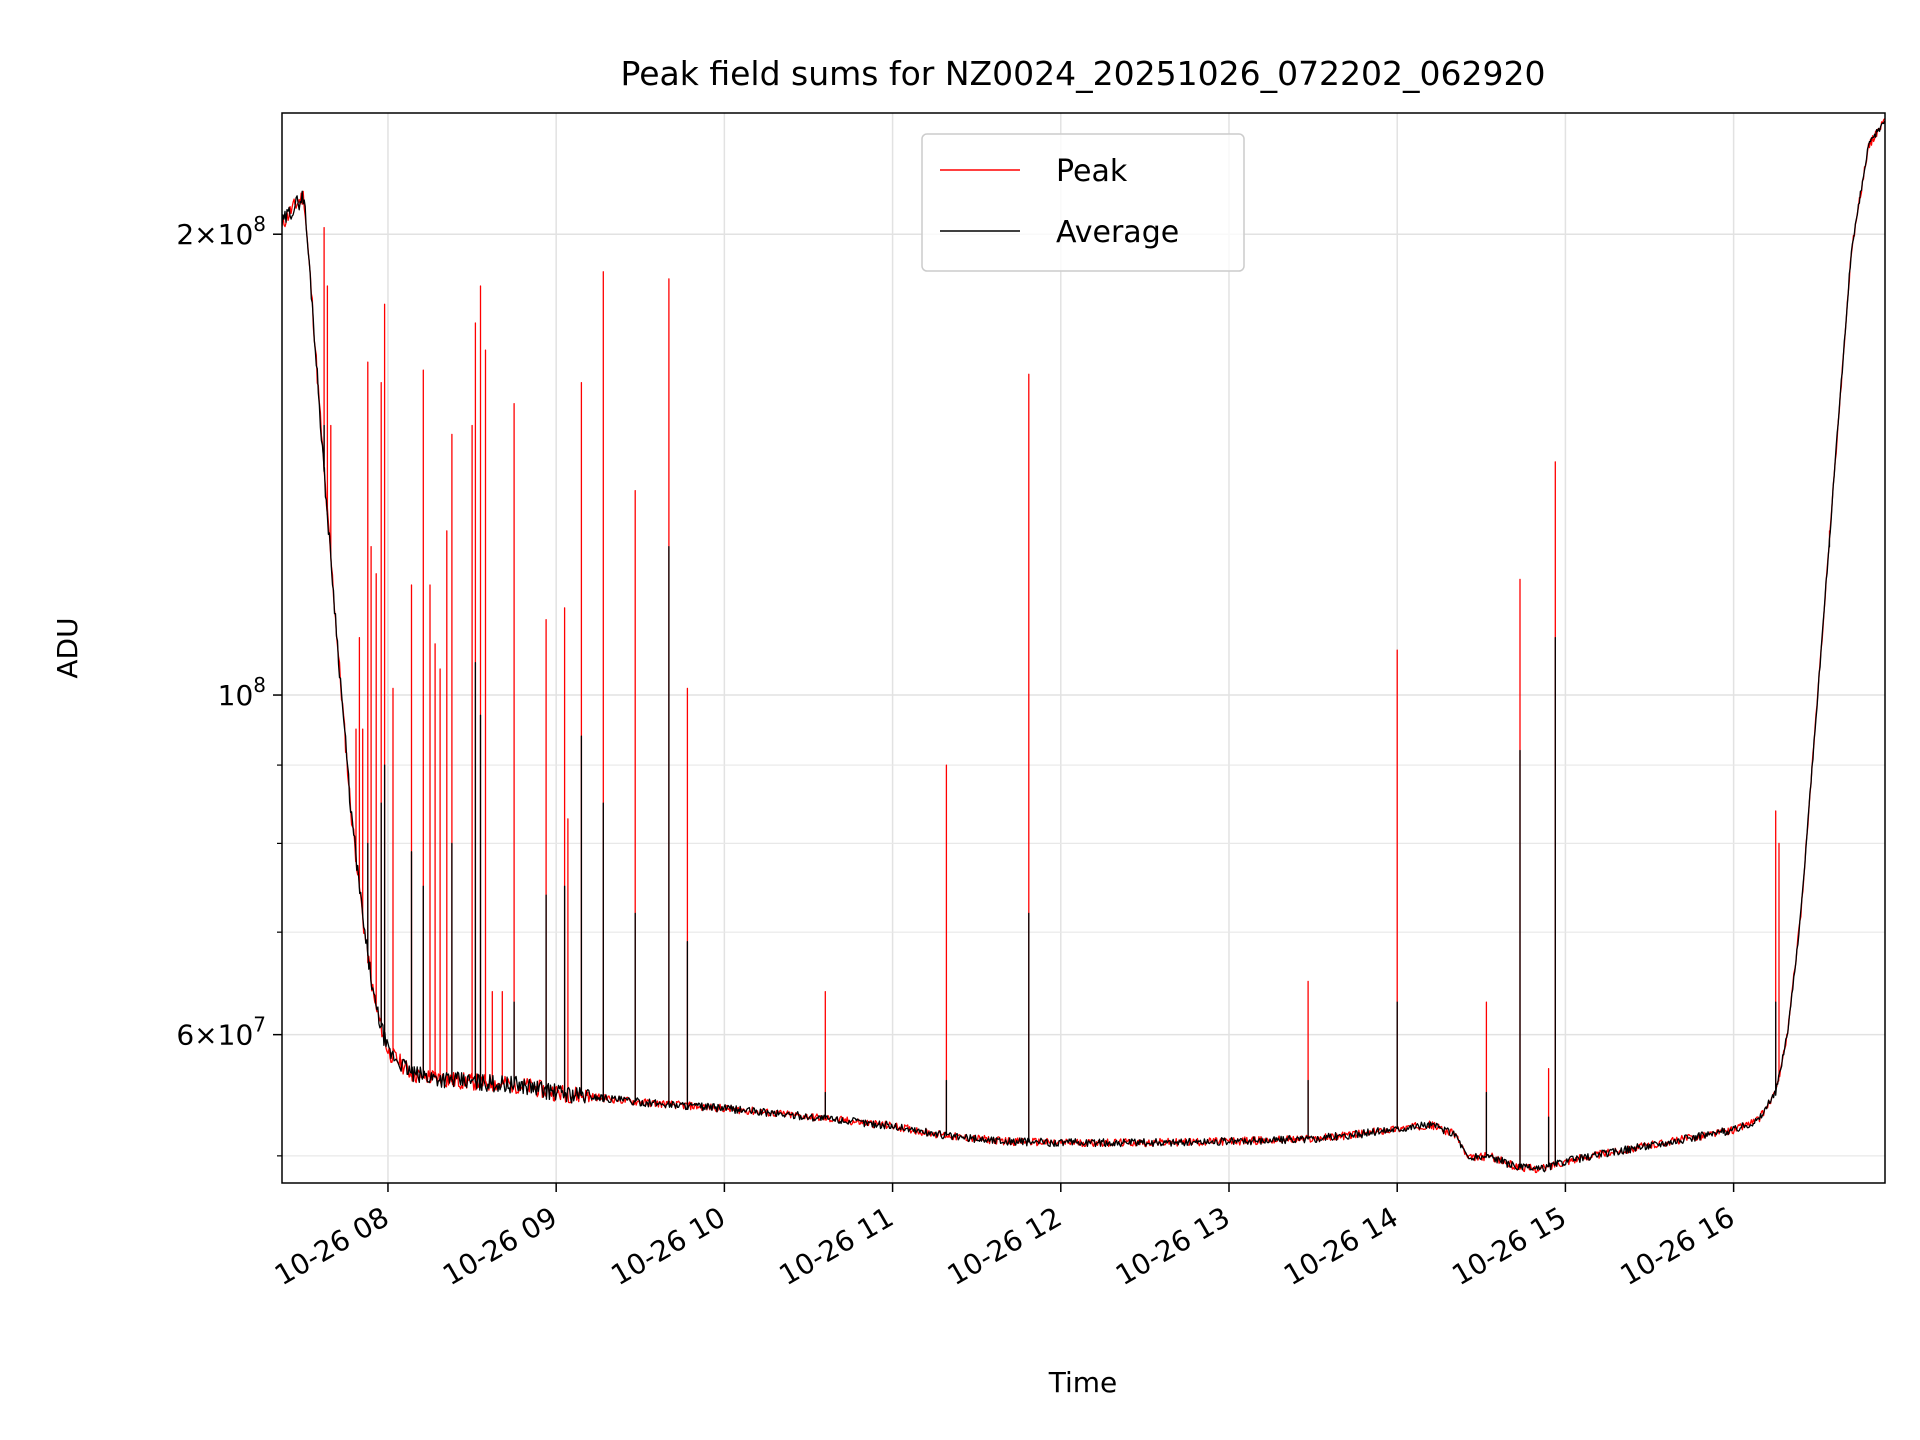 The image size is (1920, 1440). I want to click on x-axis-label: Time, so click(1083, 1382).